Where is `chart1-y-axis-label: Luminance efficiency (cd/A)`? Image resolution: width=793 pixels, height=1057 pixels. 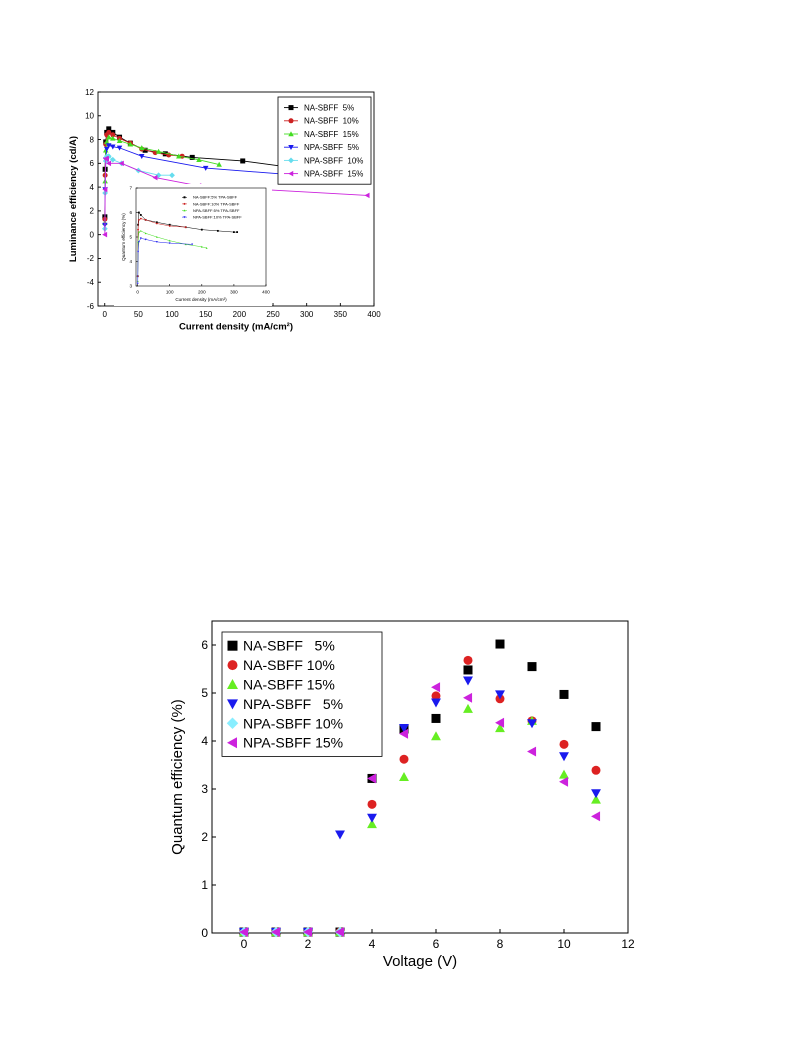
chart1-y-axis-label: Luminance efficiency (cd/A) is located at coordinates (73, 199).